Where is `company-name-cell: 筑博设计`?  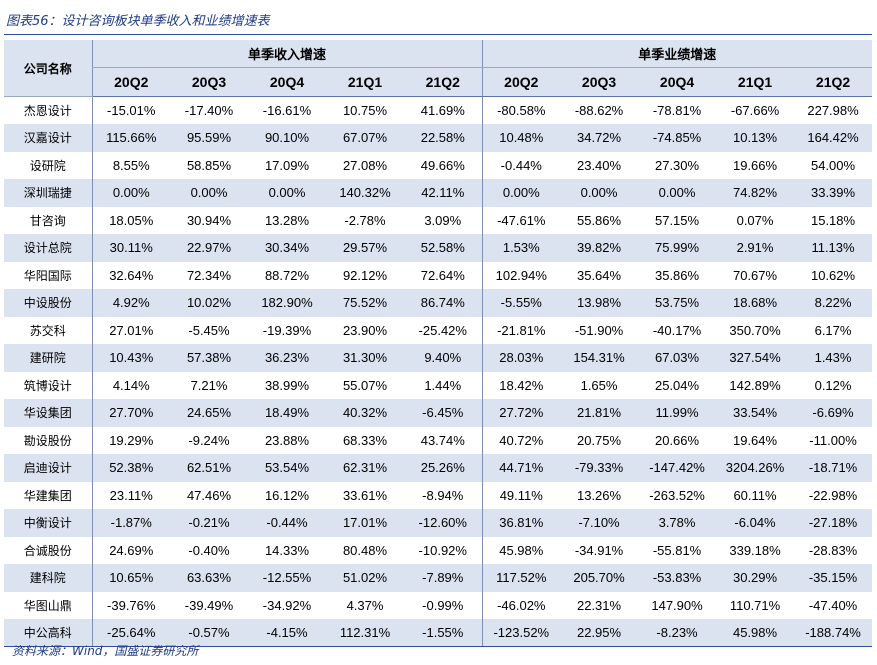 company-name-cell: 筑博设计 is located at coordinates (47, 385).